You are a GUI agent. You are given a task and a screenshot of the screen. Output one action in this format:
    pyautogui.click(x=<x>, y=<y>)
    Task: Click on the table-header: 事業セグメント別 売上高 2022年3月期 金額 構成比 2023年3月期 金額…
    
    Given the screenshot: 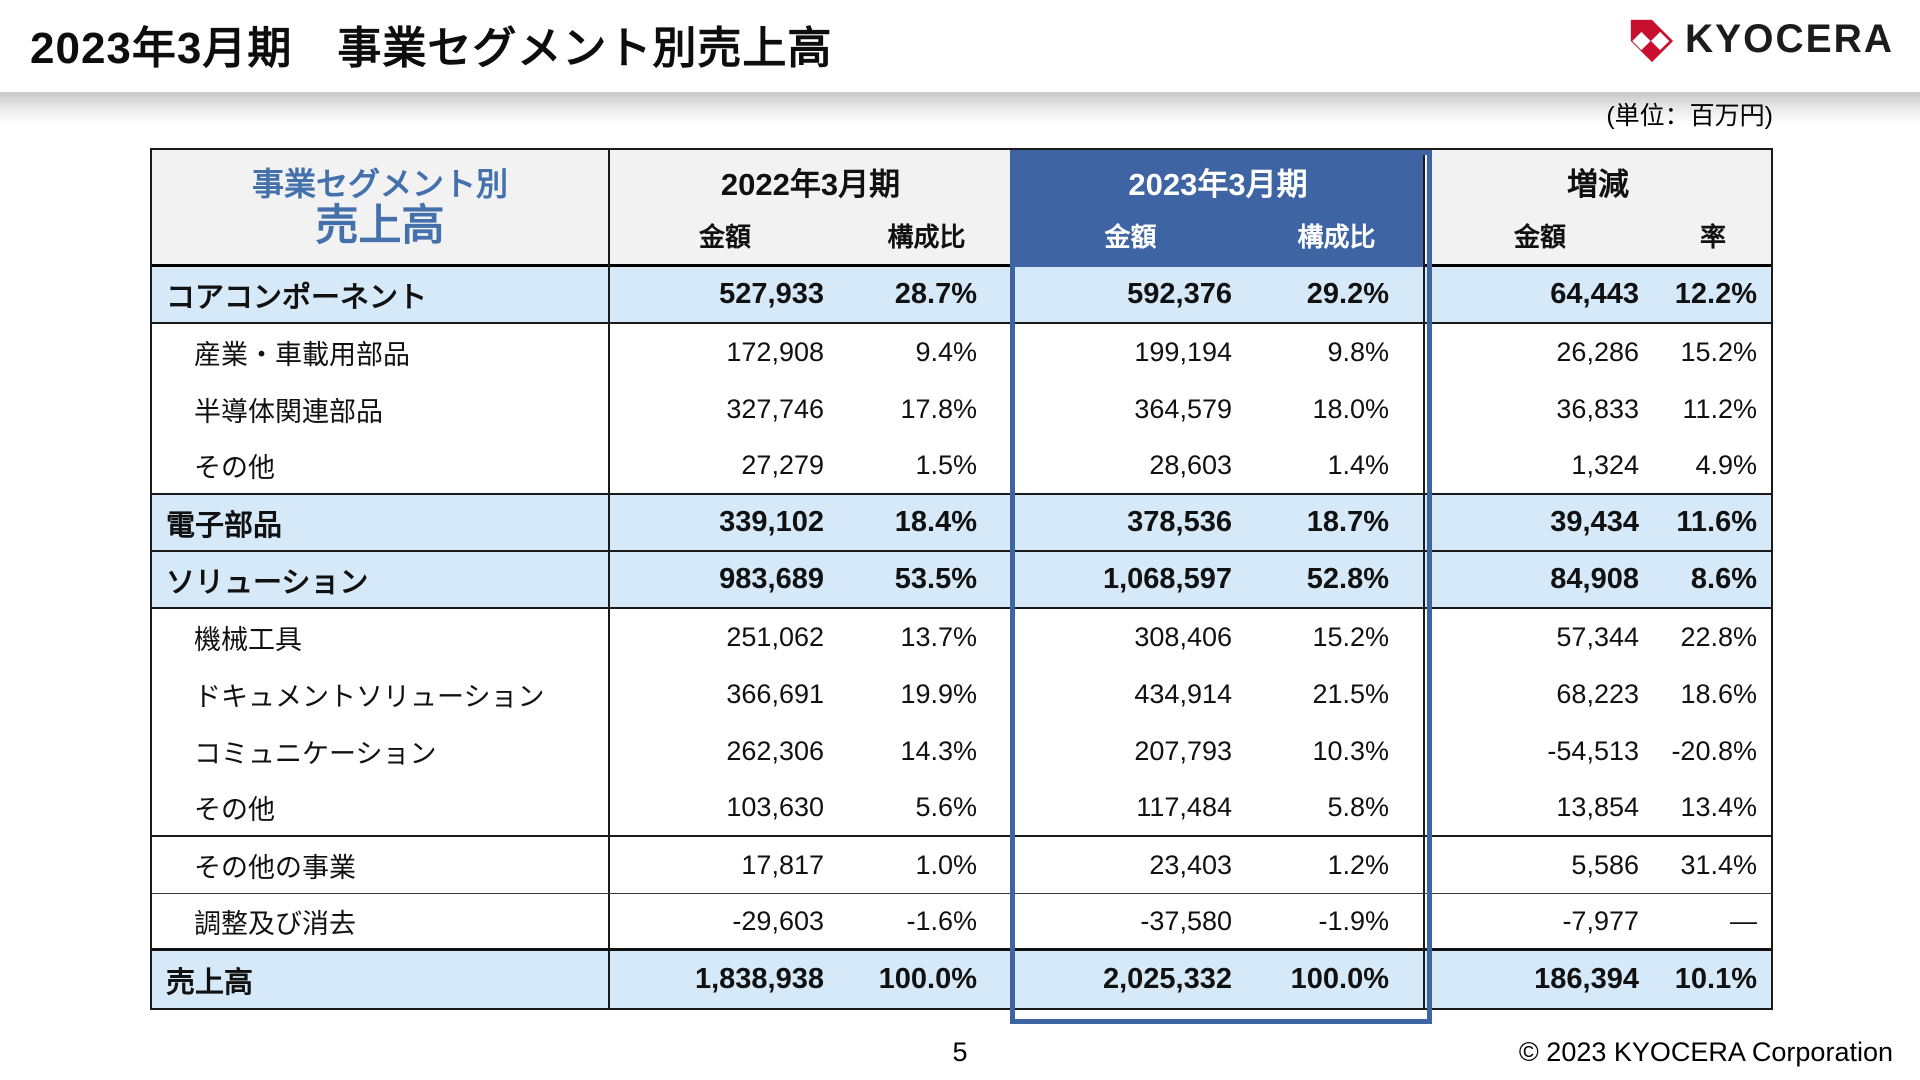 What is the action you would take?
    pyautogui.click(x=961, y=208)
    